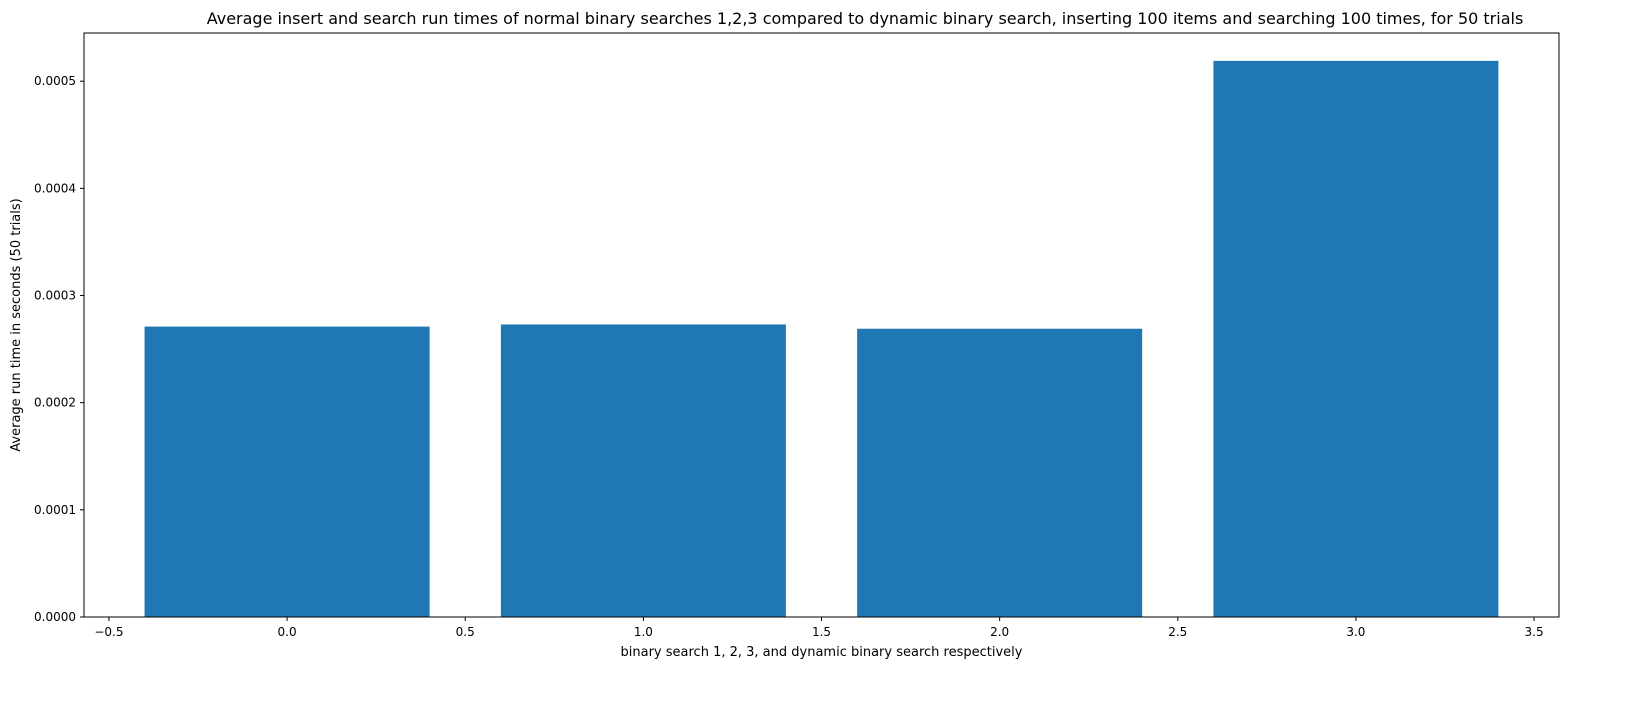 This screenshot has height=701, width=1647. I want to click on y-tick-label: 0.0004, so click(55, 188).